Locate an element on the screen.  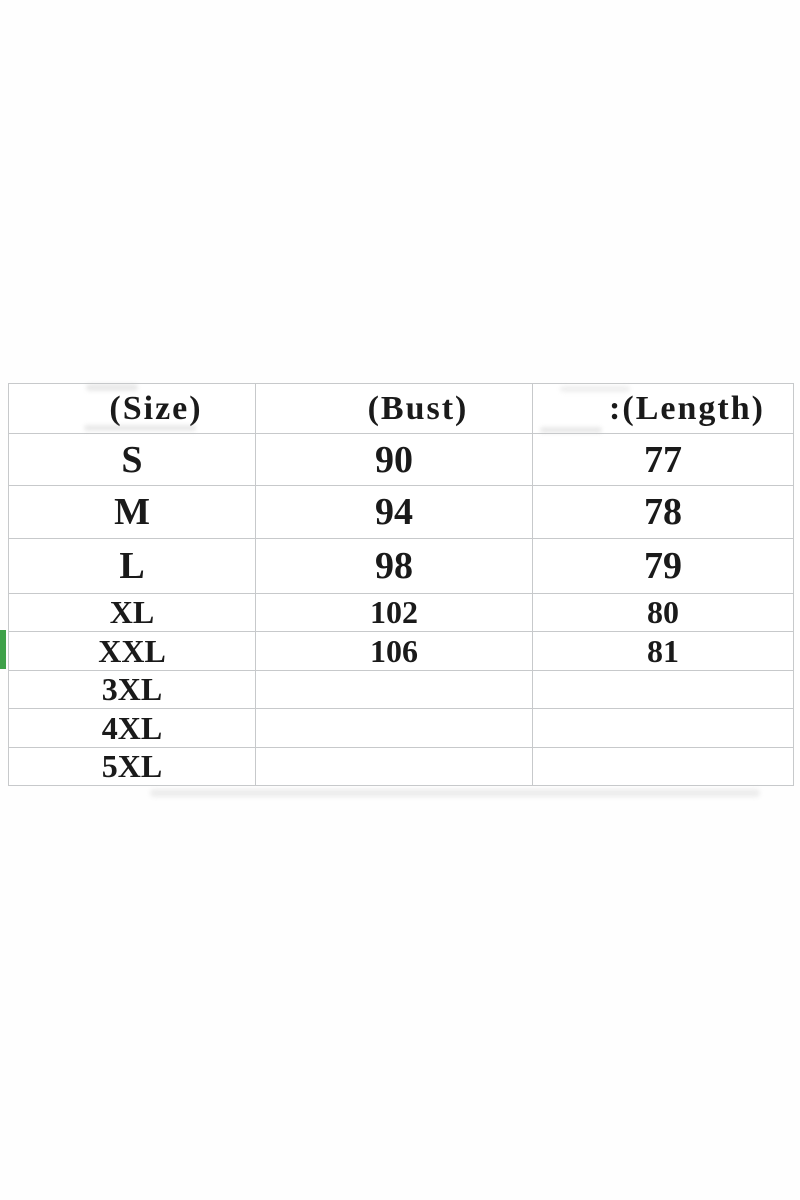
table-header: (Size) (Bust) :(Length) is located at coordinates (401, 408).